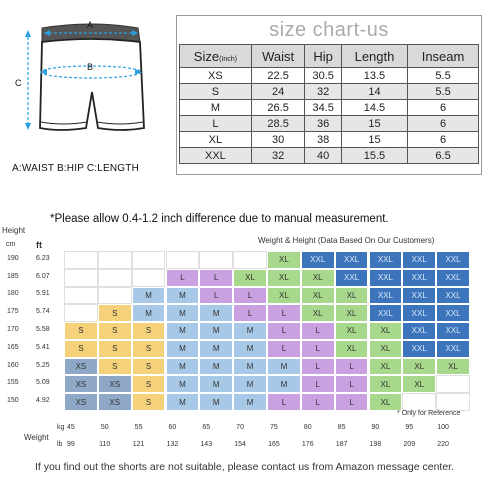  Describe the element at coordinates (409, 427) in the screenshot. I see `weight-kg-tick: 95` at that location.